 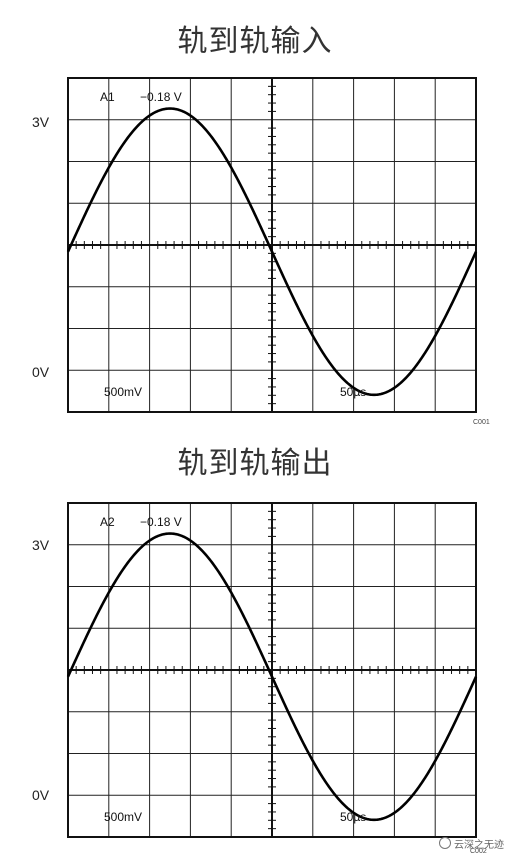 I want to click on panel-title: 轨到轨输出, so click(x=255, y=463).